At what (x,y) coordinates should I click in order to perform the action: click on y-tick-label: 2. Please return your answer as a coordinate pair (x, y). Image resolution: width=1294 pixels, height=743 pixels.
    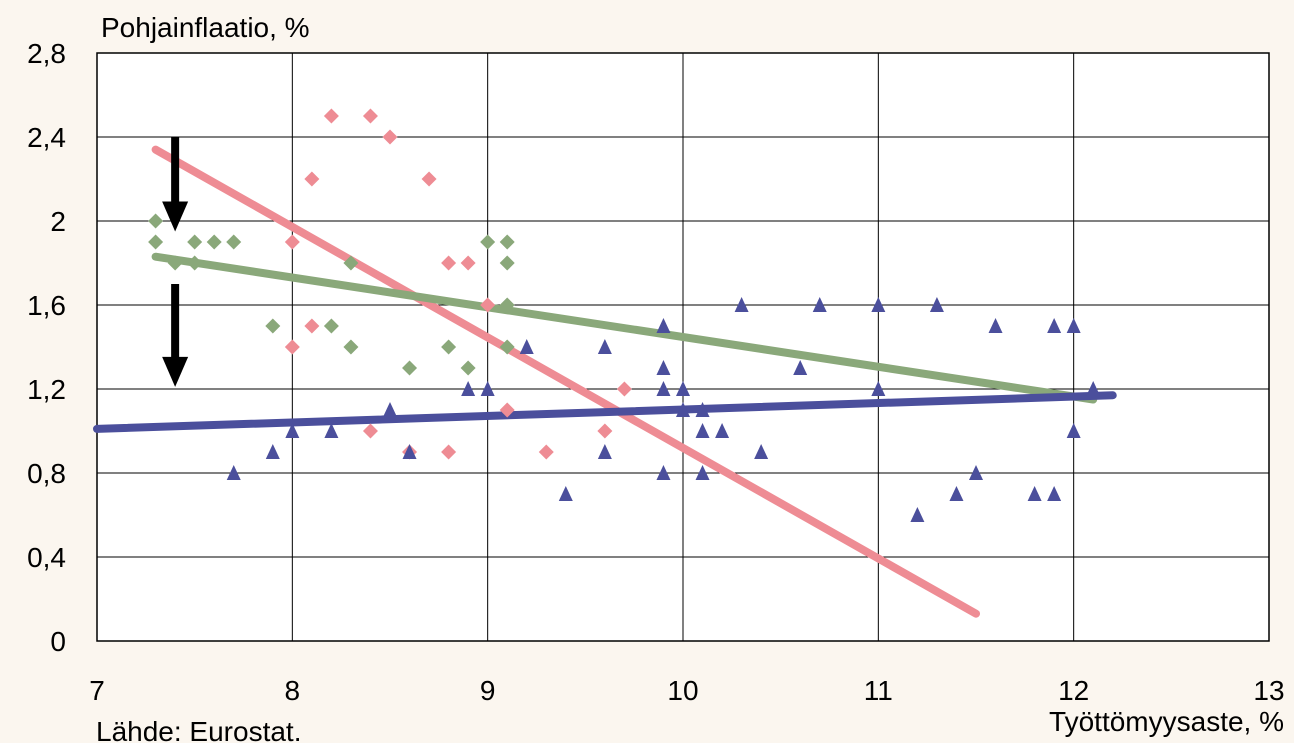
    Looking at the image, I should click on (58, 221).